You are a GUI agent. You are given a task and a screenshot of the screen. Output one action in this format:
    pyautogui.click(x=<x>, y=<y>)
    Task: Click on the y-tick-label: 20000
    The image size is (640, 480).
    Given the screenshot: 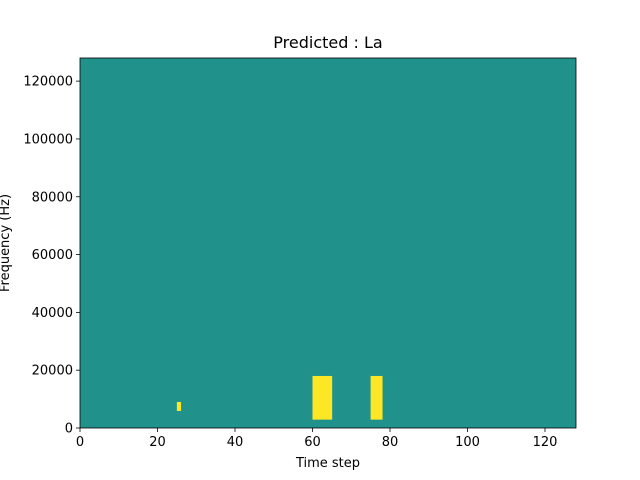 What is the action you would take?
    pyautogui.click(x=52, y=371)
    